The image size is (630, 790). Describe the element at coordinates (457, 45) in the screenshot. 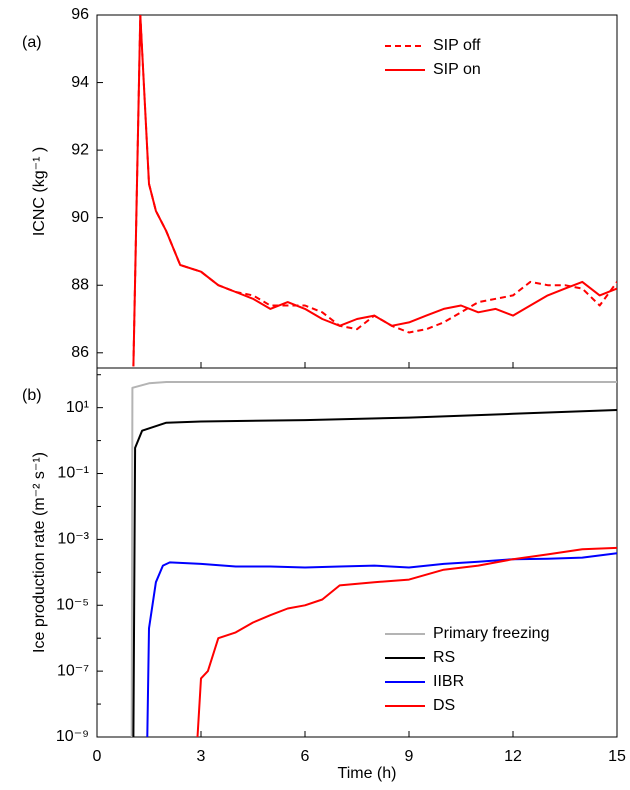

I see `legend-label: SIP off` at that location.